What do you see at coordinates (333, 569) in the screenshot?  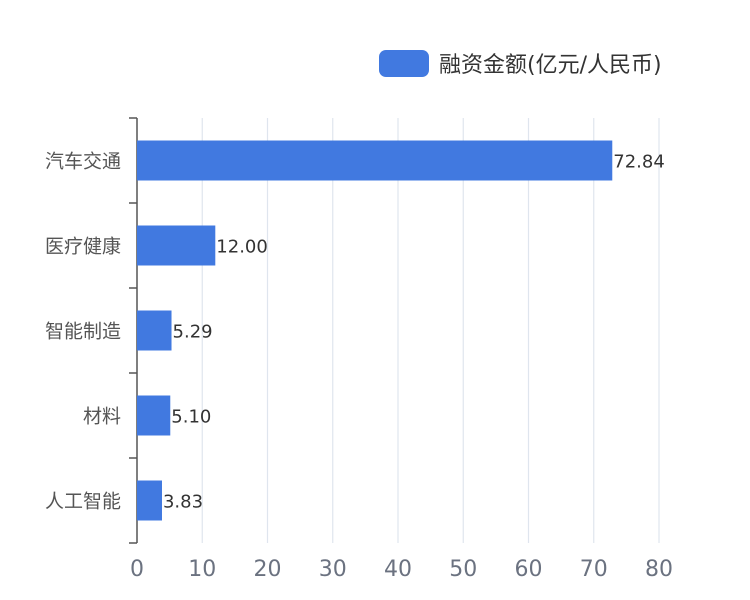 I see `x-tick-label: 30` at bounding box center [333, 569].